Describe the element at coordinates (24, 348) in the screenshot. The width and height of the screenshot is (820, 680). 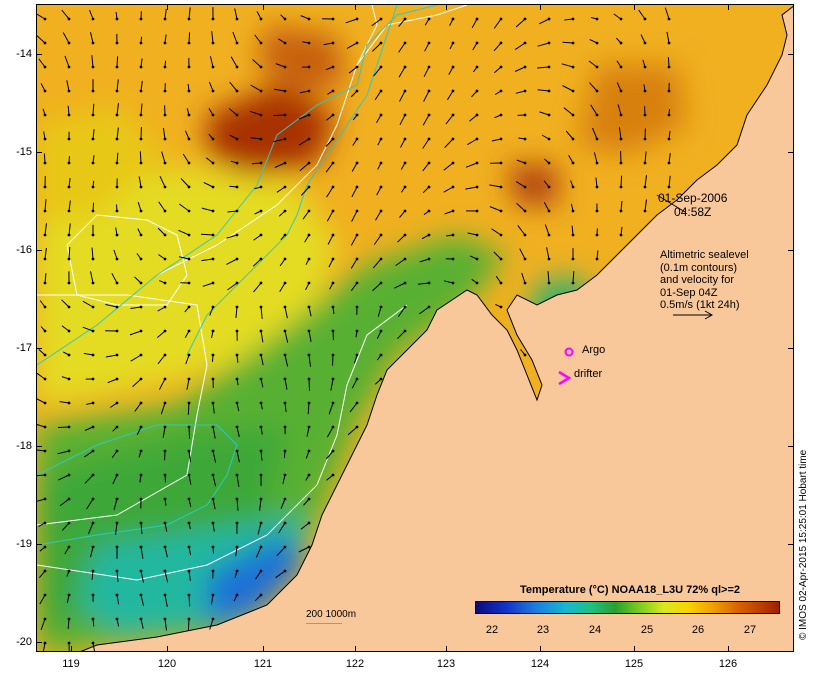
I see `lat-label: -17` at that location.